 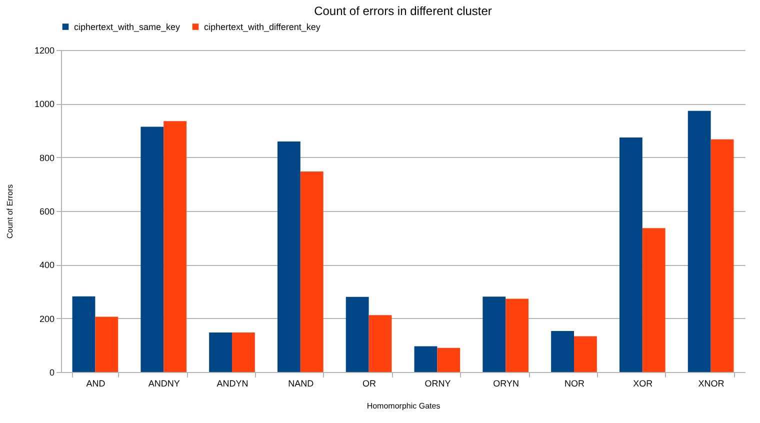 I want to click on x-tick-label: AND, so click(x=96, y=383).